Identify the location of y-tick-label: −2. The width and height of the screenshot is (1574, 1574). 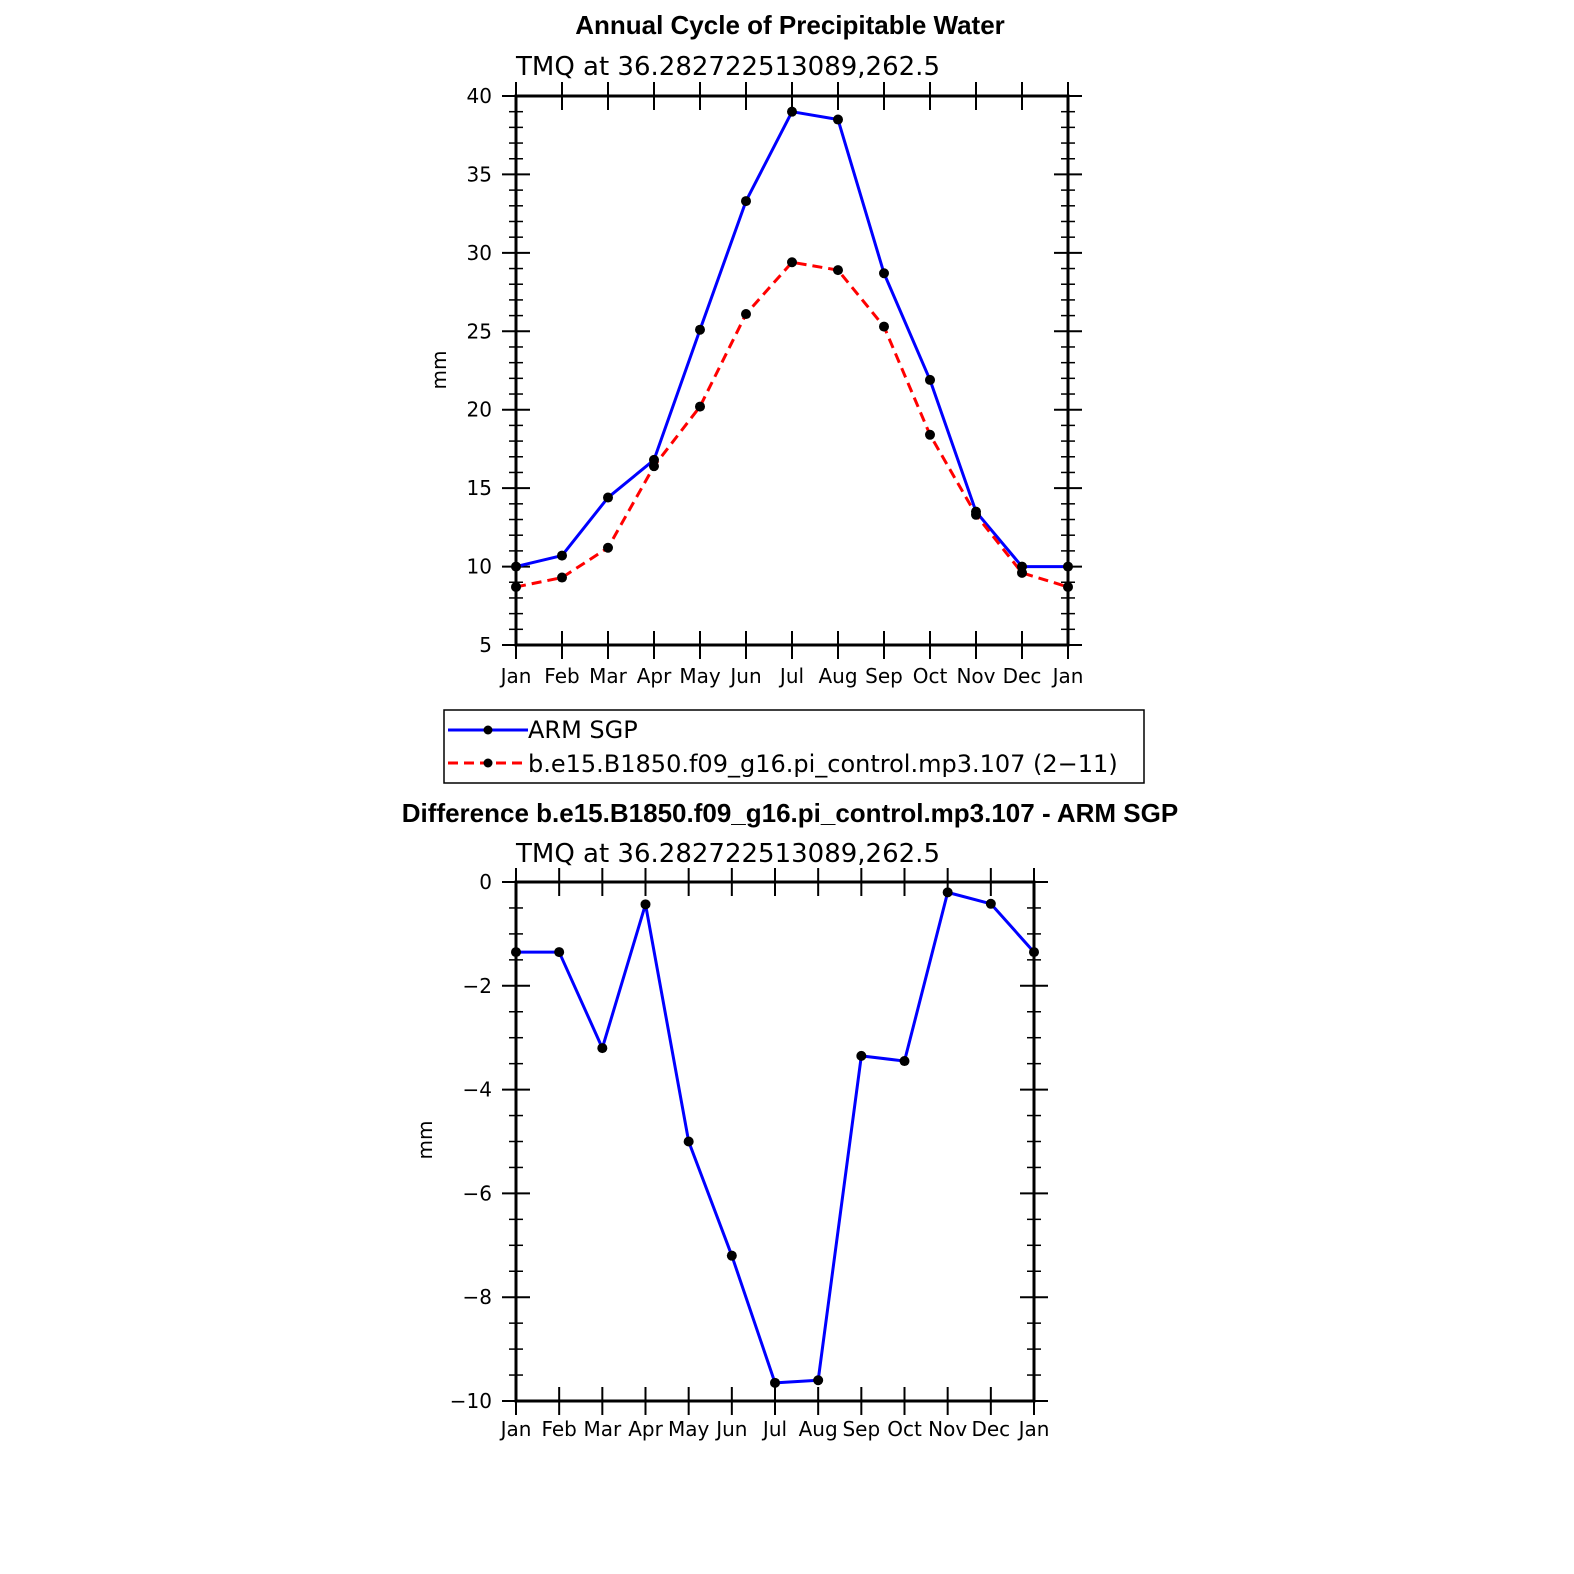
(477, 986).